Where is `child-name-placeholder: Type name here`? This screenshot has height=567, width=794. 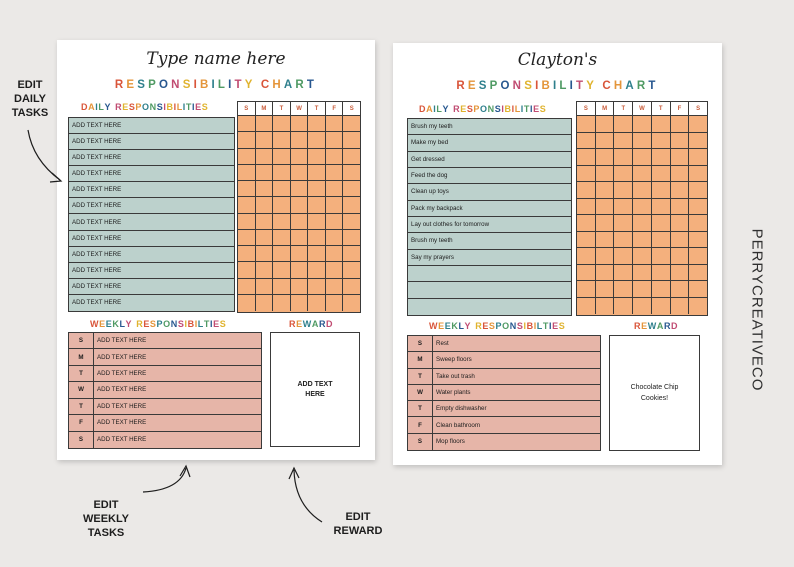 child-name-placeholder: Type name here is located at coordinates (216, 59).